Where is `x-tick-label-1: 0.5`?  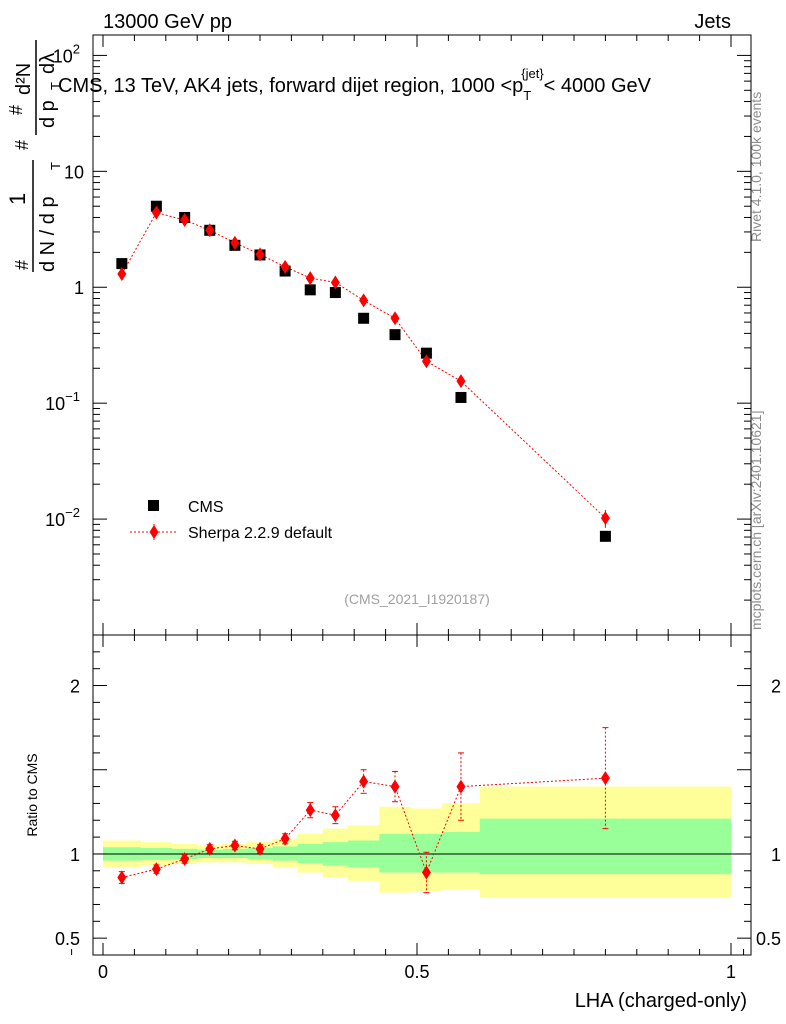
x-tick-label-1: 0.5 is located at coordinates (416, 972).